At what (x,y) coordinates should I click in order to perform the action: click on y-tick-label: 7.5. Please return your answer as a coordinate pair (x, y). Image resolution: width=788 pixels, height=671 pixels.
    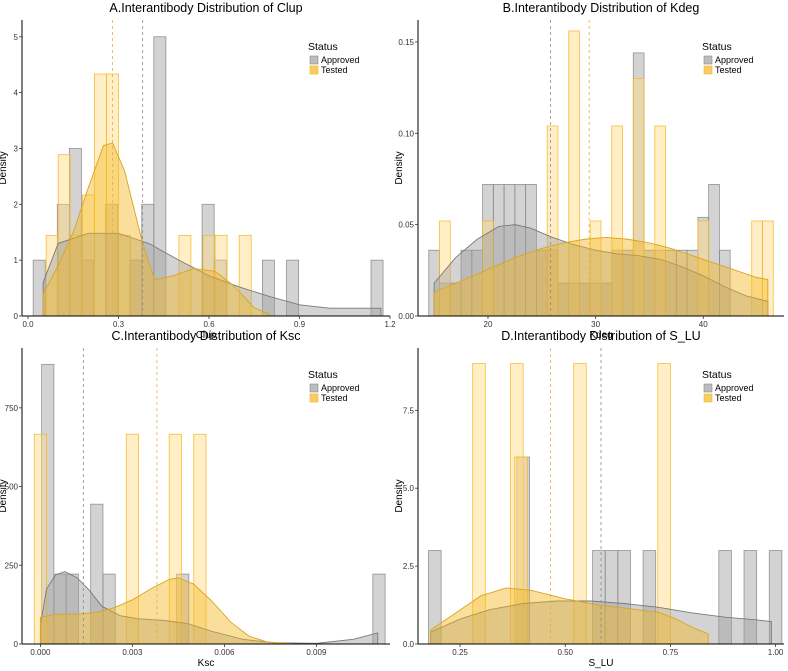
    Looking at the image, I should click on (409, 410).